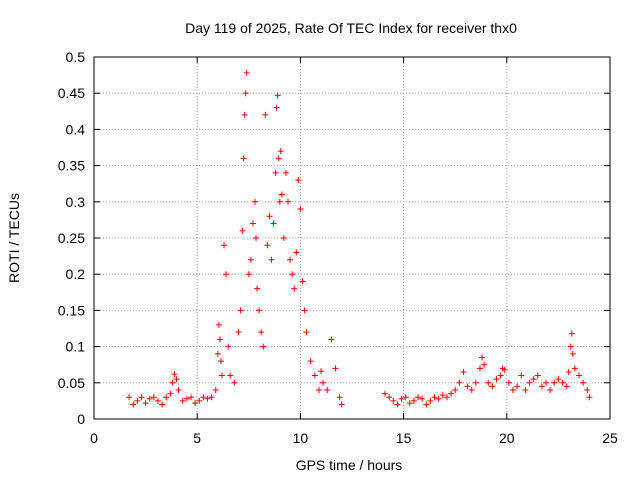 This screenshot has width=640, height=480. Describe the element at coordinates (404, 438) in the screenshot. I see `x-tick-label: 15` at that location.